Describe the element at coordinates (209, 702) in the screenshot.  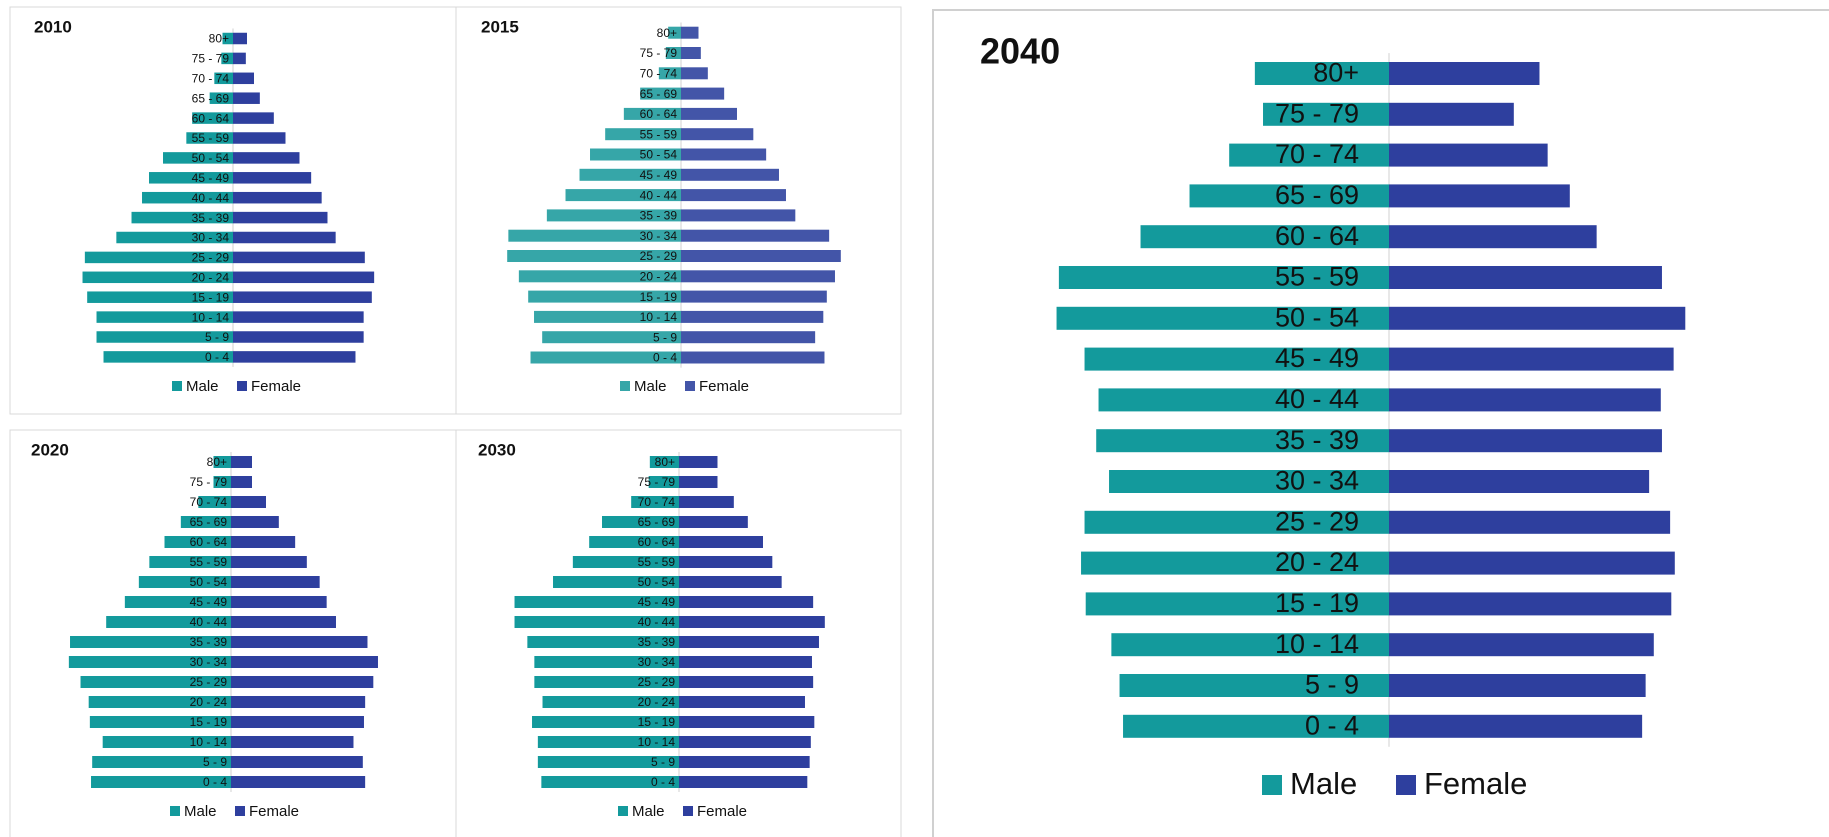
I see `category-label: 20 - 24` at that location.